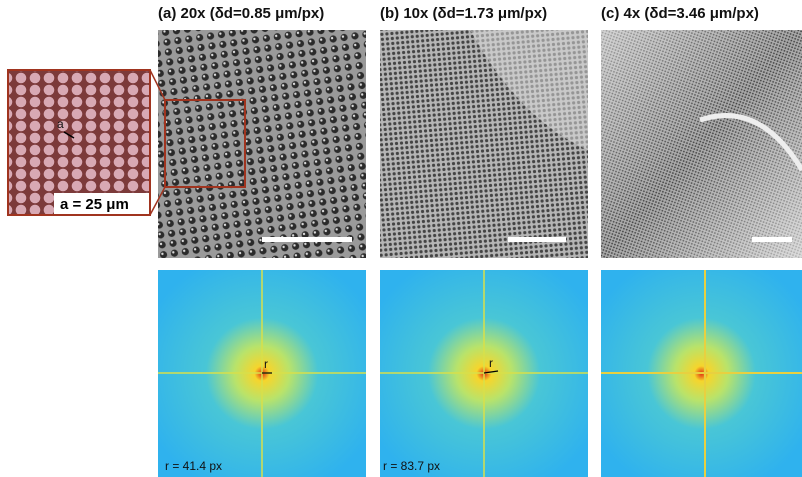 The image size is (802, 477). I want to click on zoom-box, so click(205, 143).